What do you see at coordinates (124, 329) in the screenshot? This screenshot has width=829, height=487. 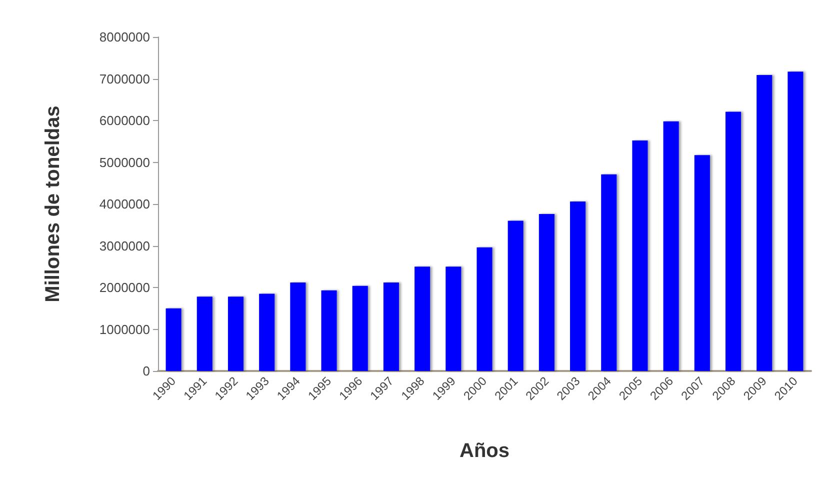 I see `y-tick-label: 1000000` at bounding box center [124, 329].